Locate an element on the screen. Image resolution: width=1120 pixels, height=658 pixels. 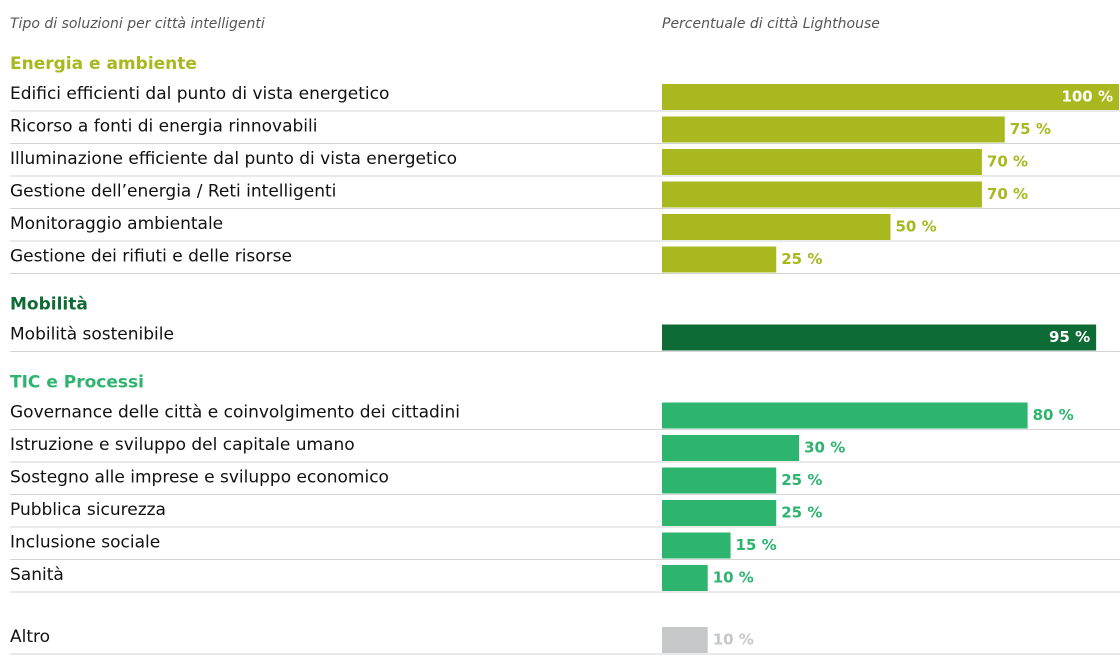
group-header: TIC e Processi is located at coordinates (77, 383).